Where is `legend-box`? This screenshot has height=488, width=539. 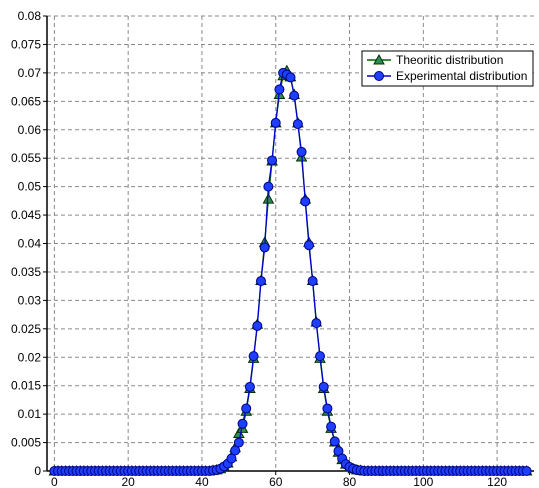
legend-box is located at coordinates (447, 68).